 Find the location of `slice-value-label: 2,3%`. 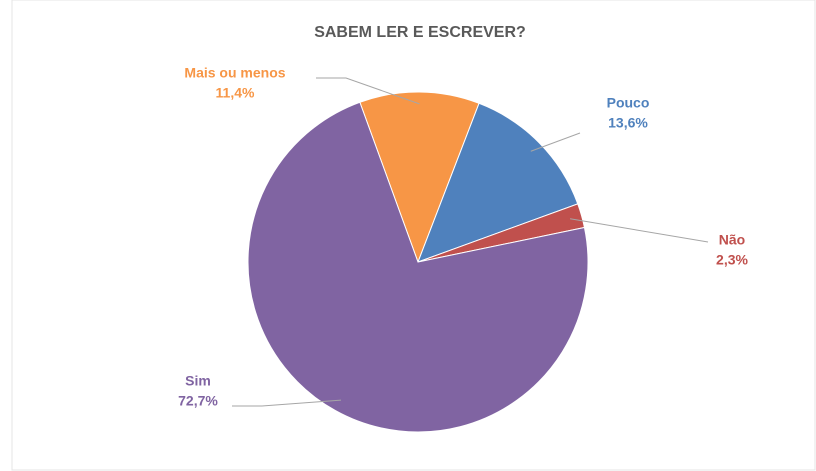

slice-value-label: 2,3% is located at coordinates (732, 260).